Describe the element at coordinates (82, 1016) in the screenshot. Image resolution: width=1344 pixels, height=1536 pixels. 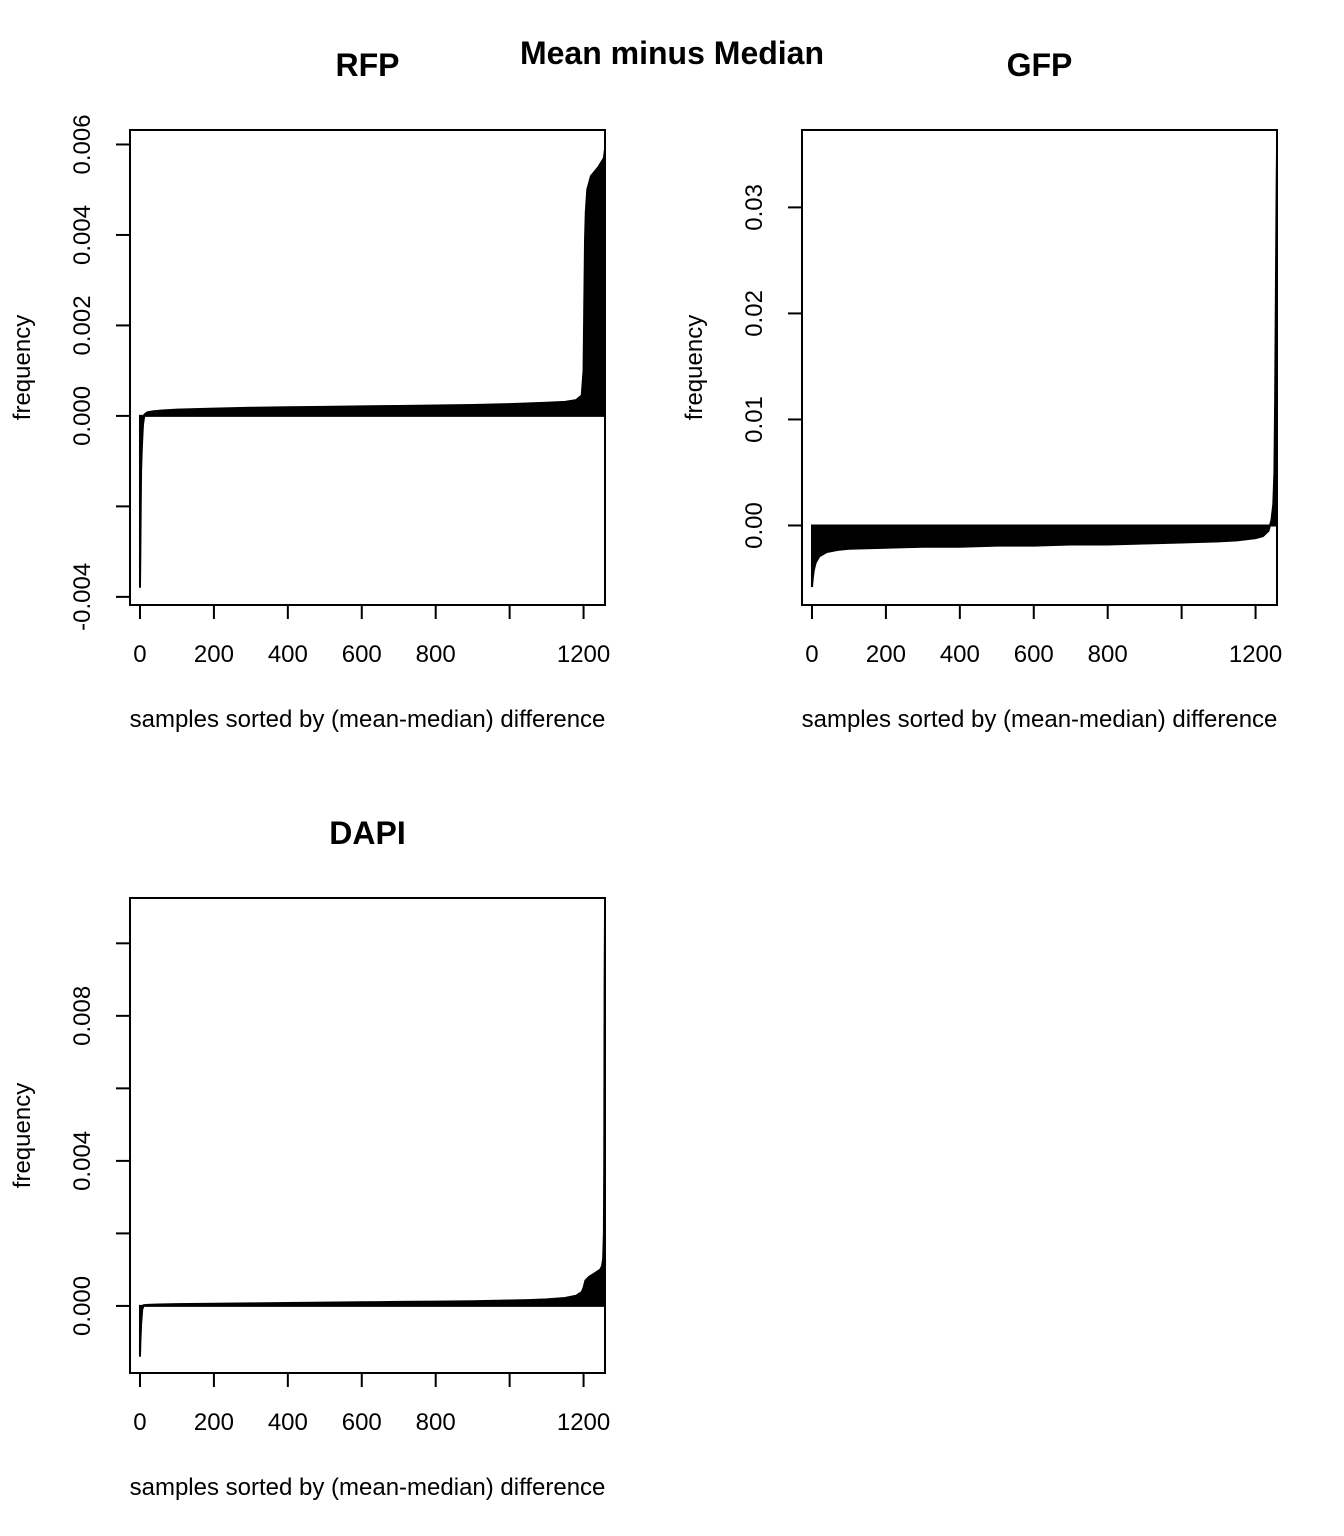
I see `y-tick-label: 0.008` at that location.